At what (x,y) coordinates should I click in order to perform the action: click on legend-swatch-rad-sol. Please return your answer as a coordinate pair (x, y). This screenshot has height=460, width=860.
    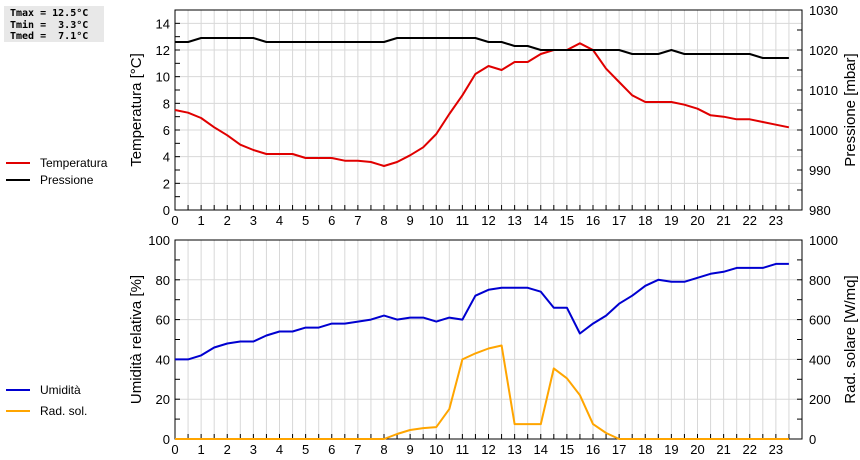
    Looking at the image, I should click on (18, 410).